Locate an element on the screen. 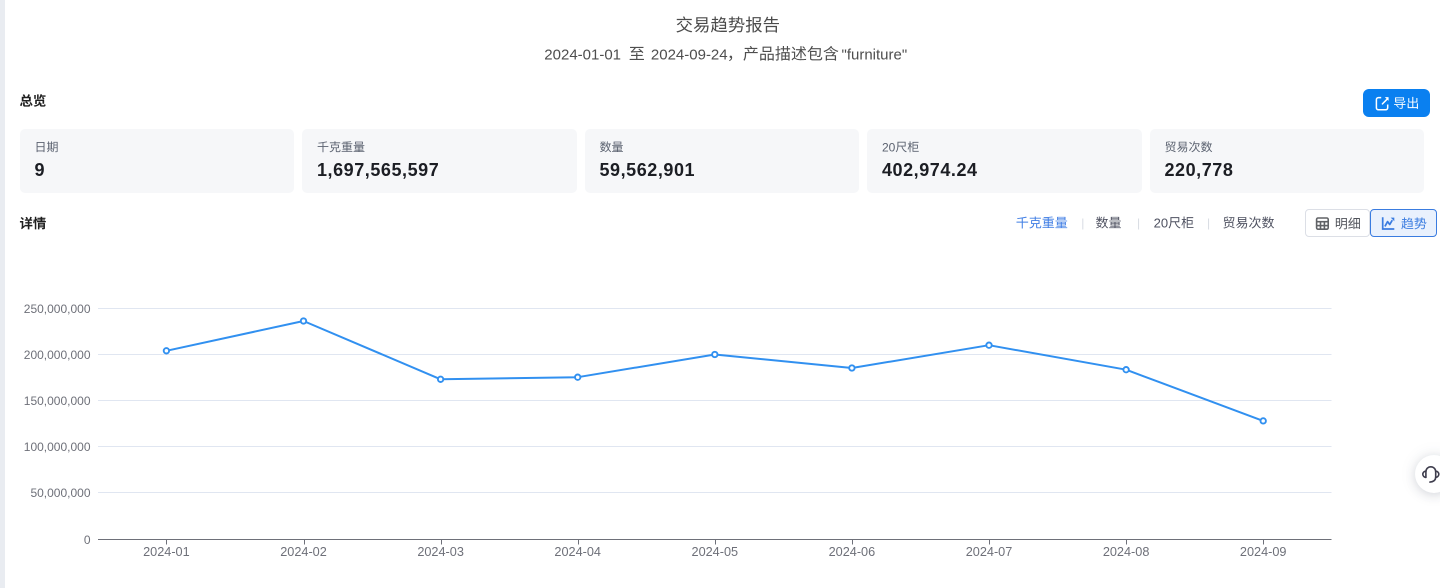  svg-text: 402,974.24 is located at coordinates (930, 170).